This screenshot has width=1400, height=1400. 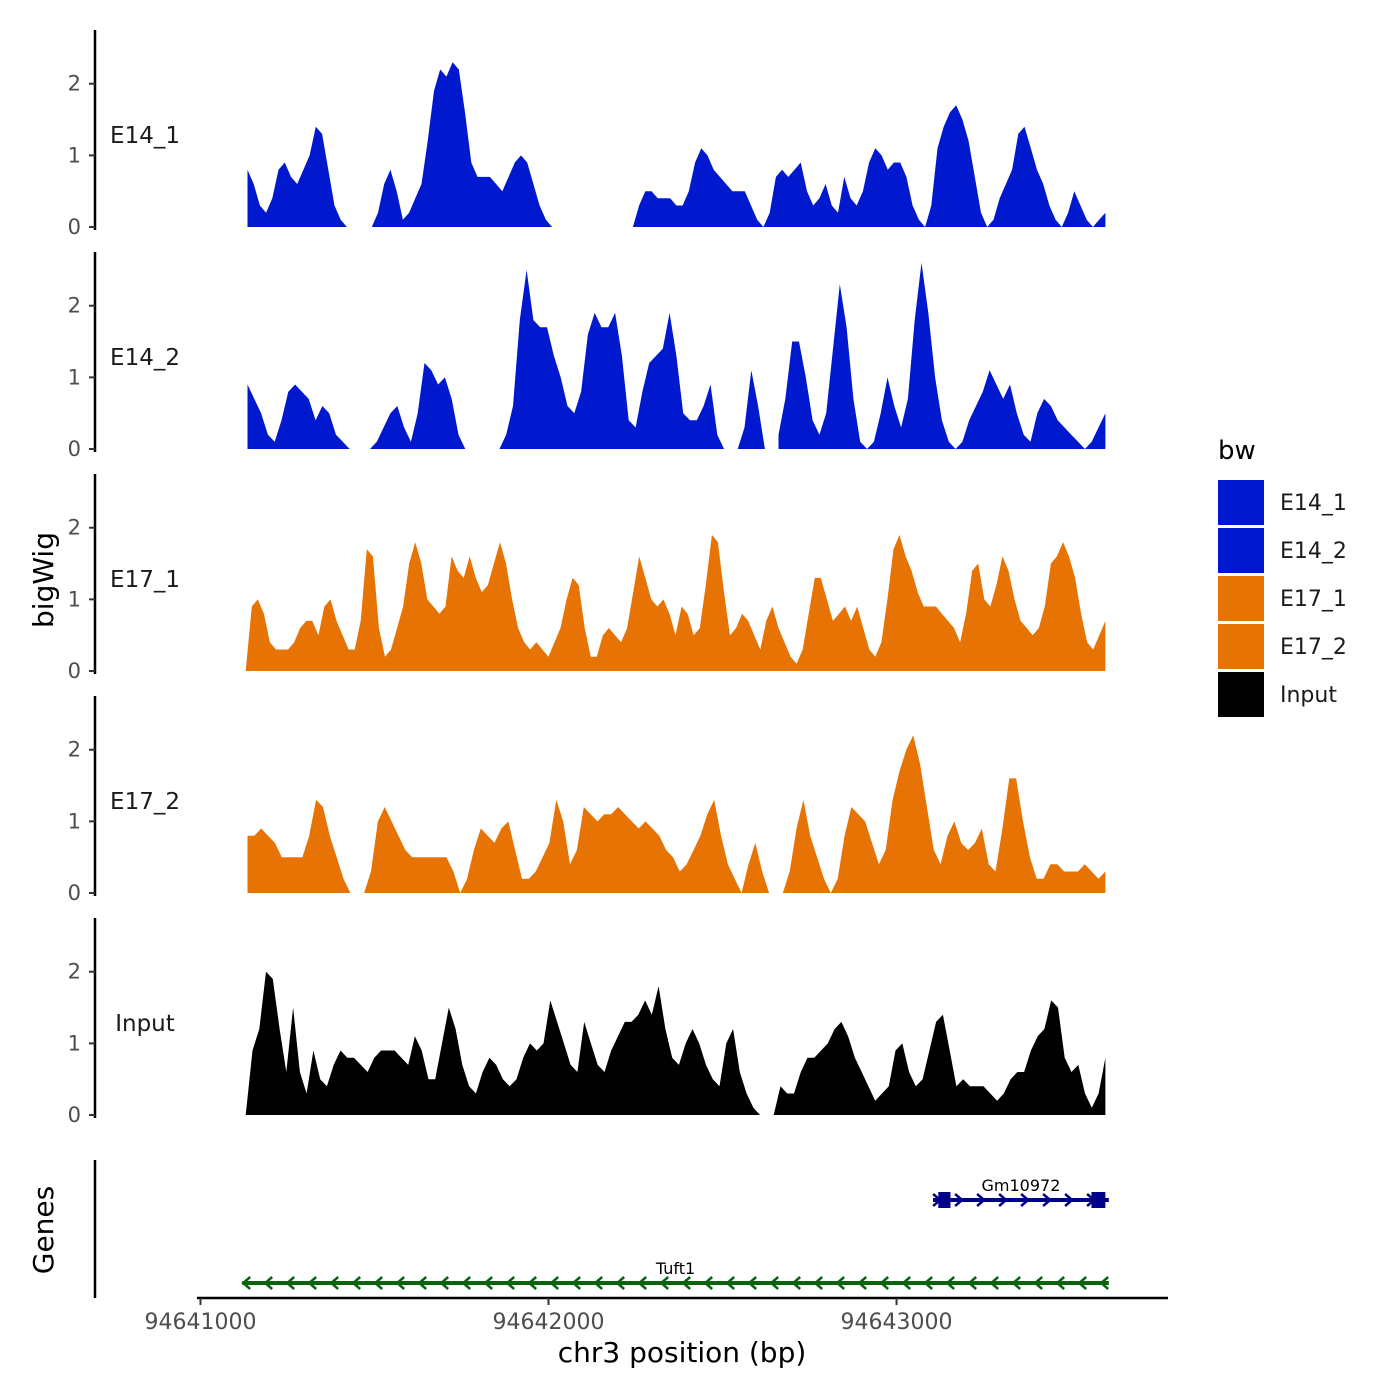 I want to click on track-E17_2: 0 1 2 E17_2, so click(x=587, y=800).